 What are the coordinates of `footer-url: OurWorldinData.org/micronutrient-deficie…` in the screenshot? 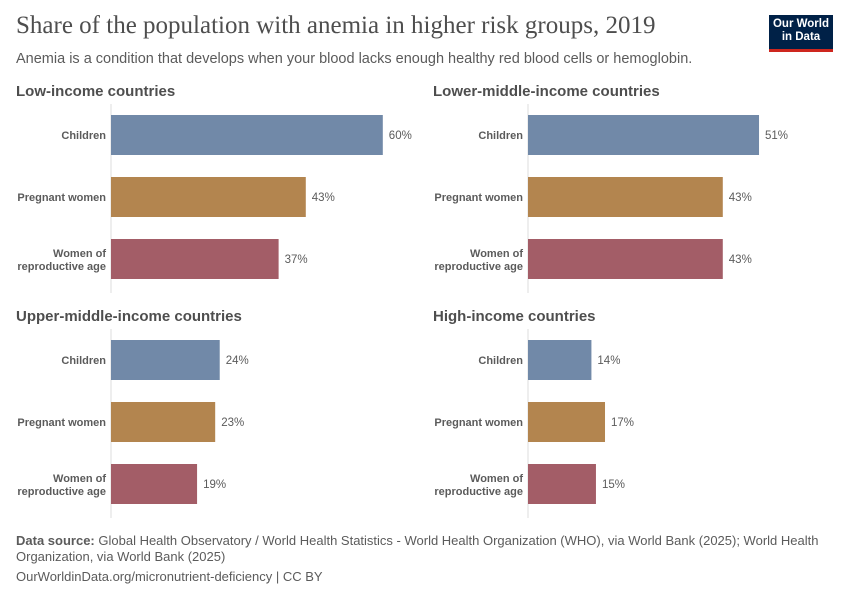 It's located at (169, 576).